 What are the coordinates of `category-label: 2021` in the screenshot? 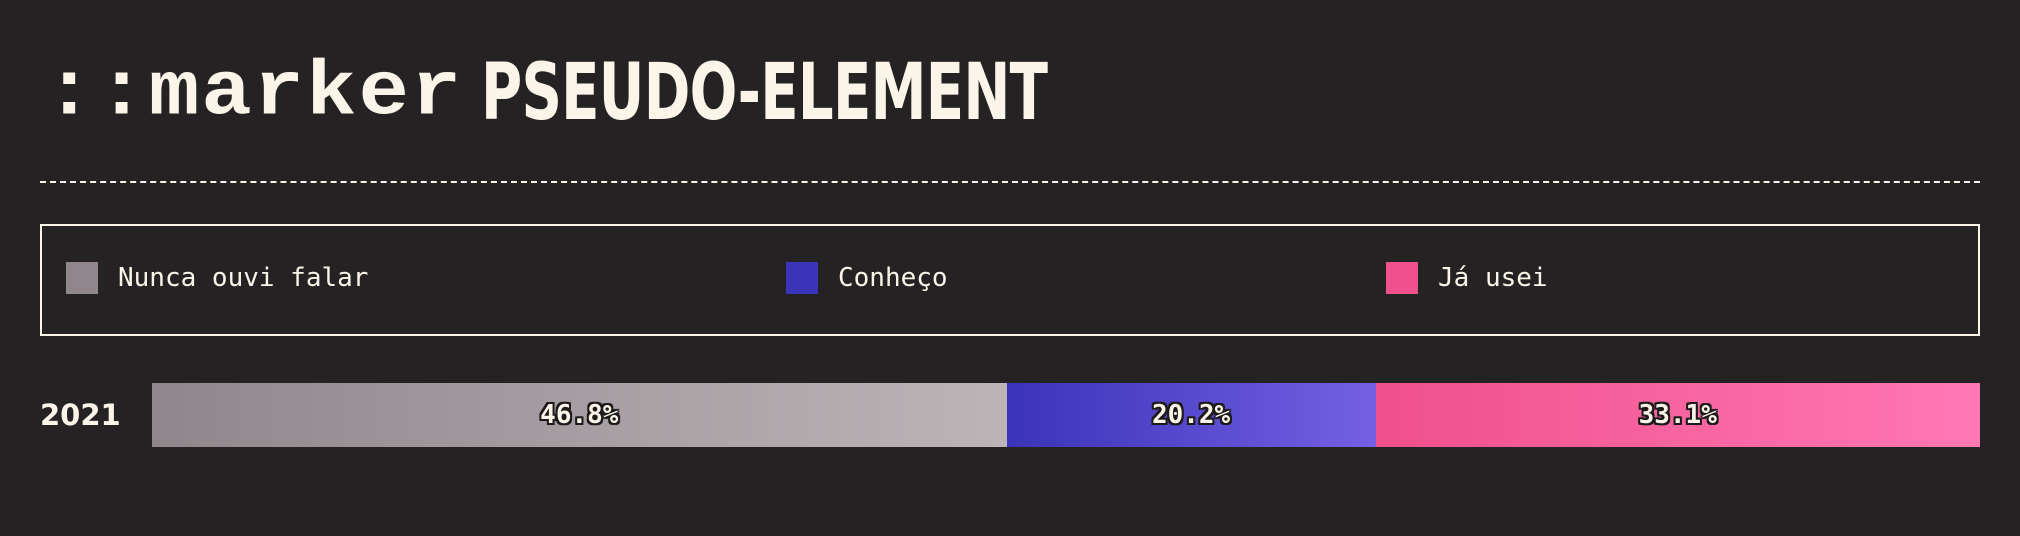 It's located at (80, 415).